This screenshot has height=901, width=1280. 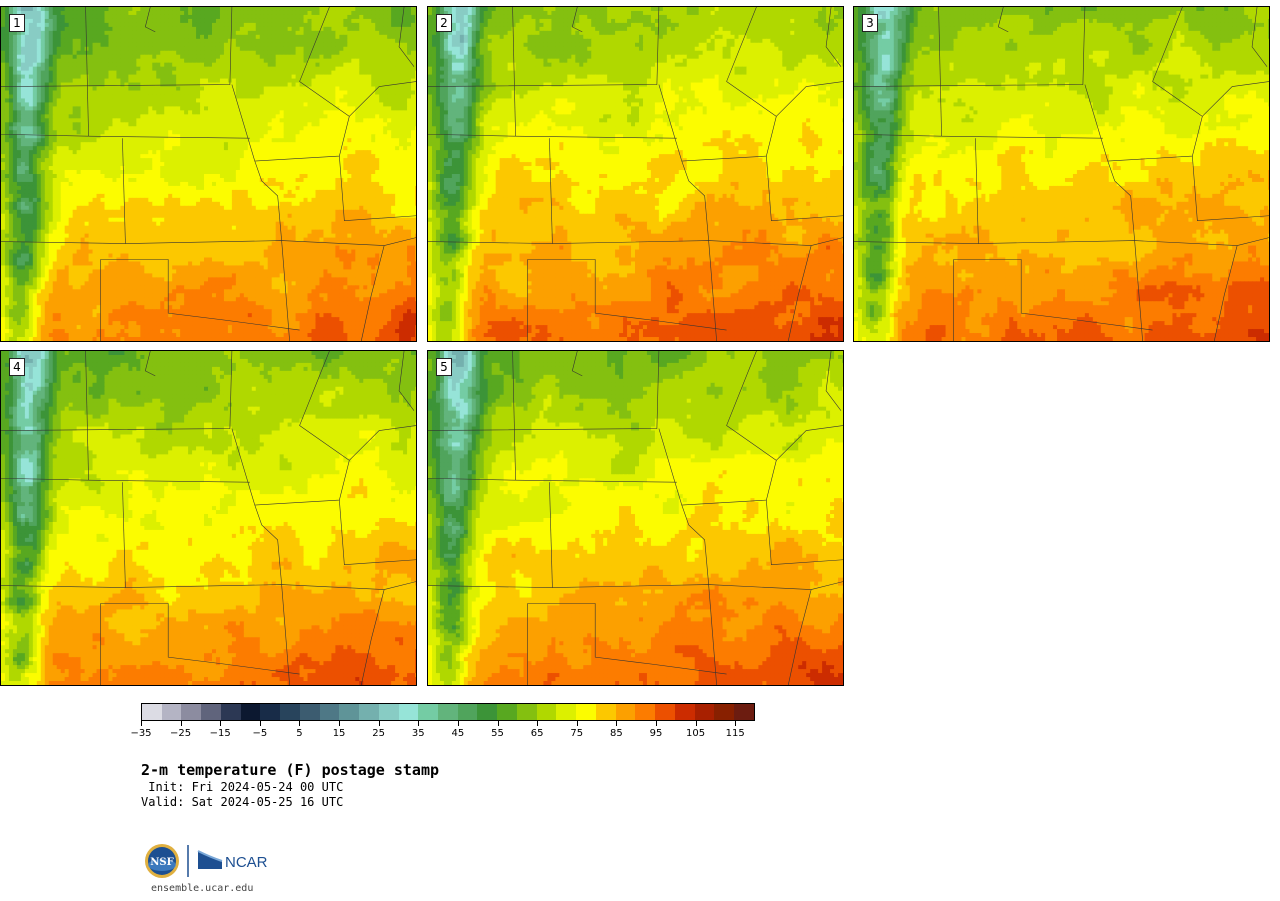 I want to click on panel-3: 3, so click(x=1061, y=174).